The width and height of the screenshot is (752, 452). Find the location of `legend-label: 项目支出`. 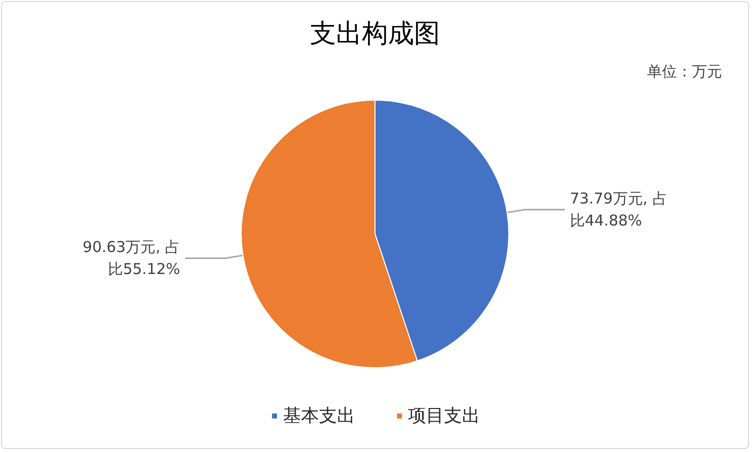

legend-label: 项目支出 is located at coordinates (444, 416).